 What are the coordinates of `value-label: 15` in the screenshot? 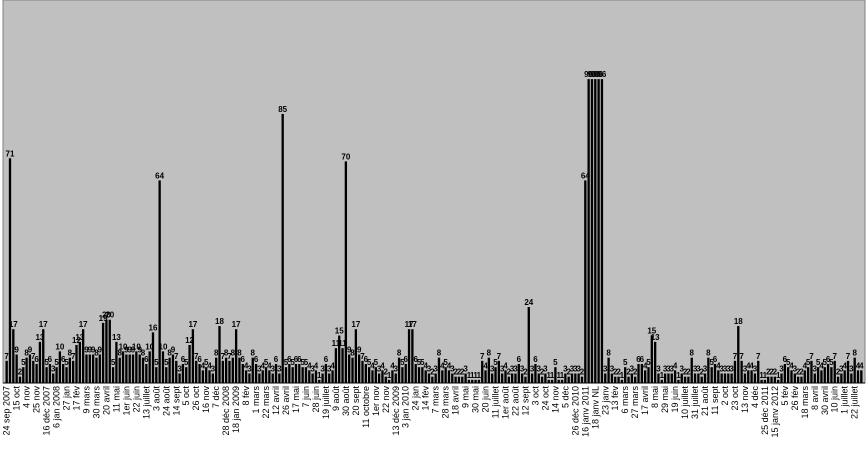 It's located at (651, 331).